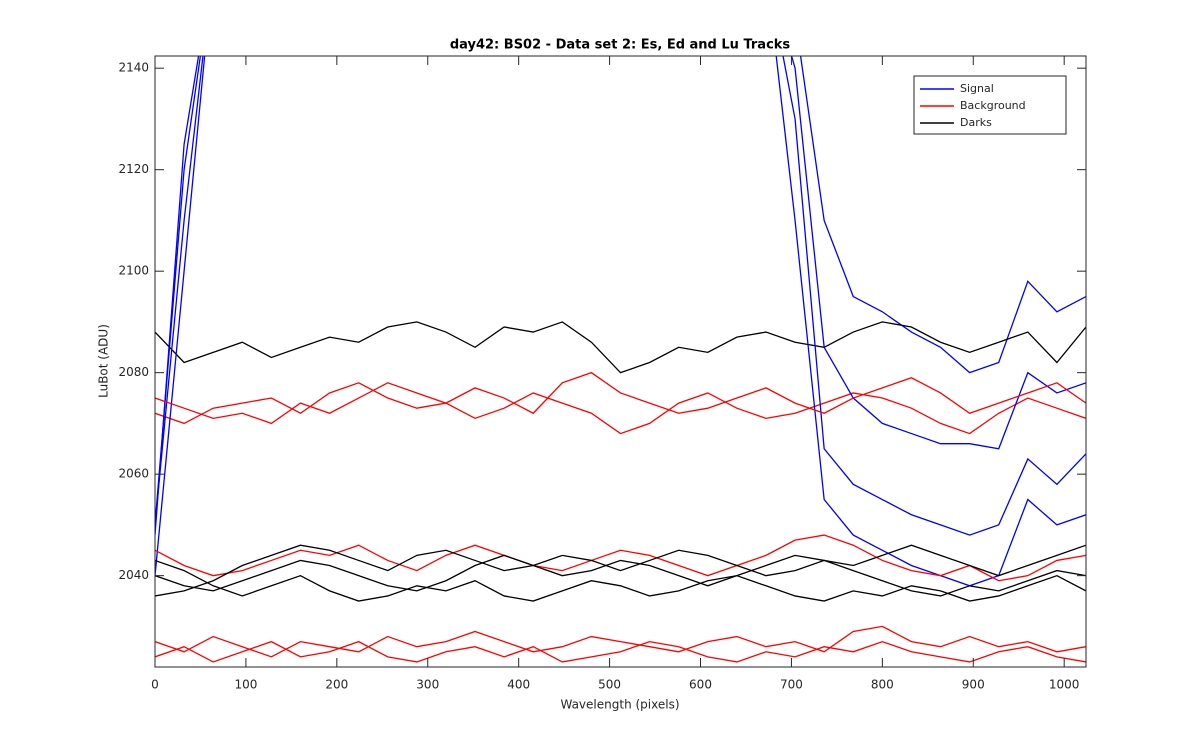 Image resolution: width=1200 pixels, height=750 pixels. What do you see at coordinates (133, 271) in the screenshot?
I see `y-tick-label: 2100` at bounding box center [133, 271].